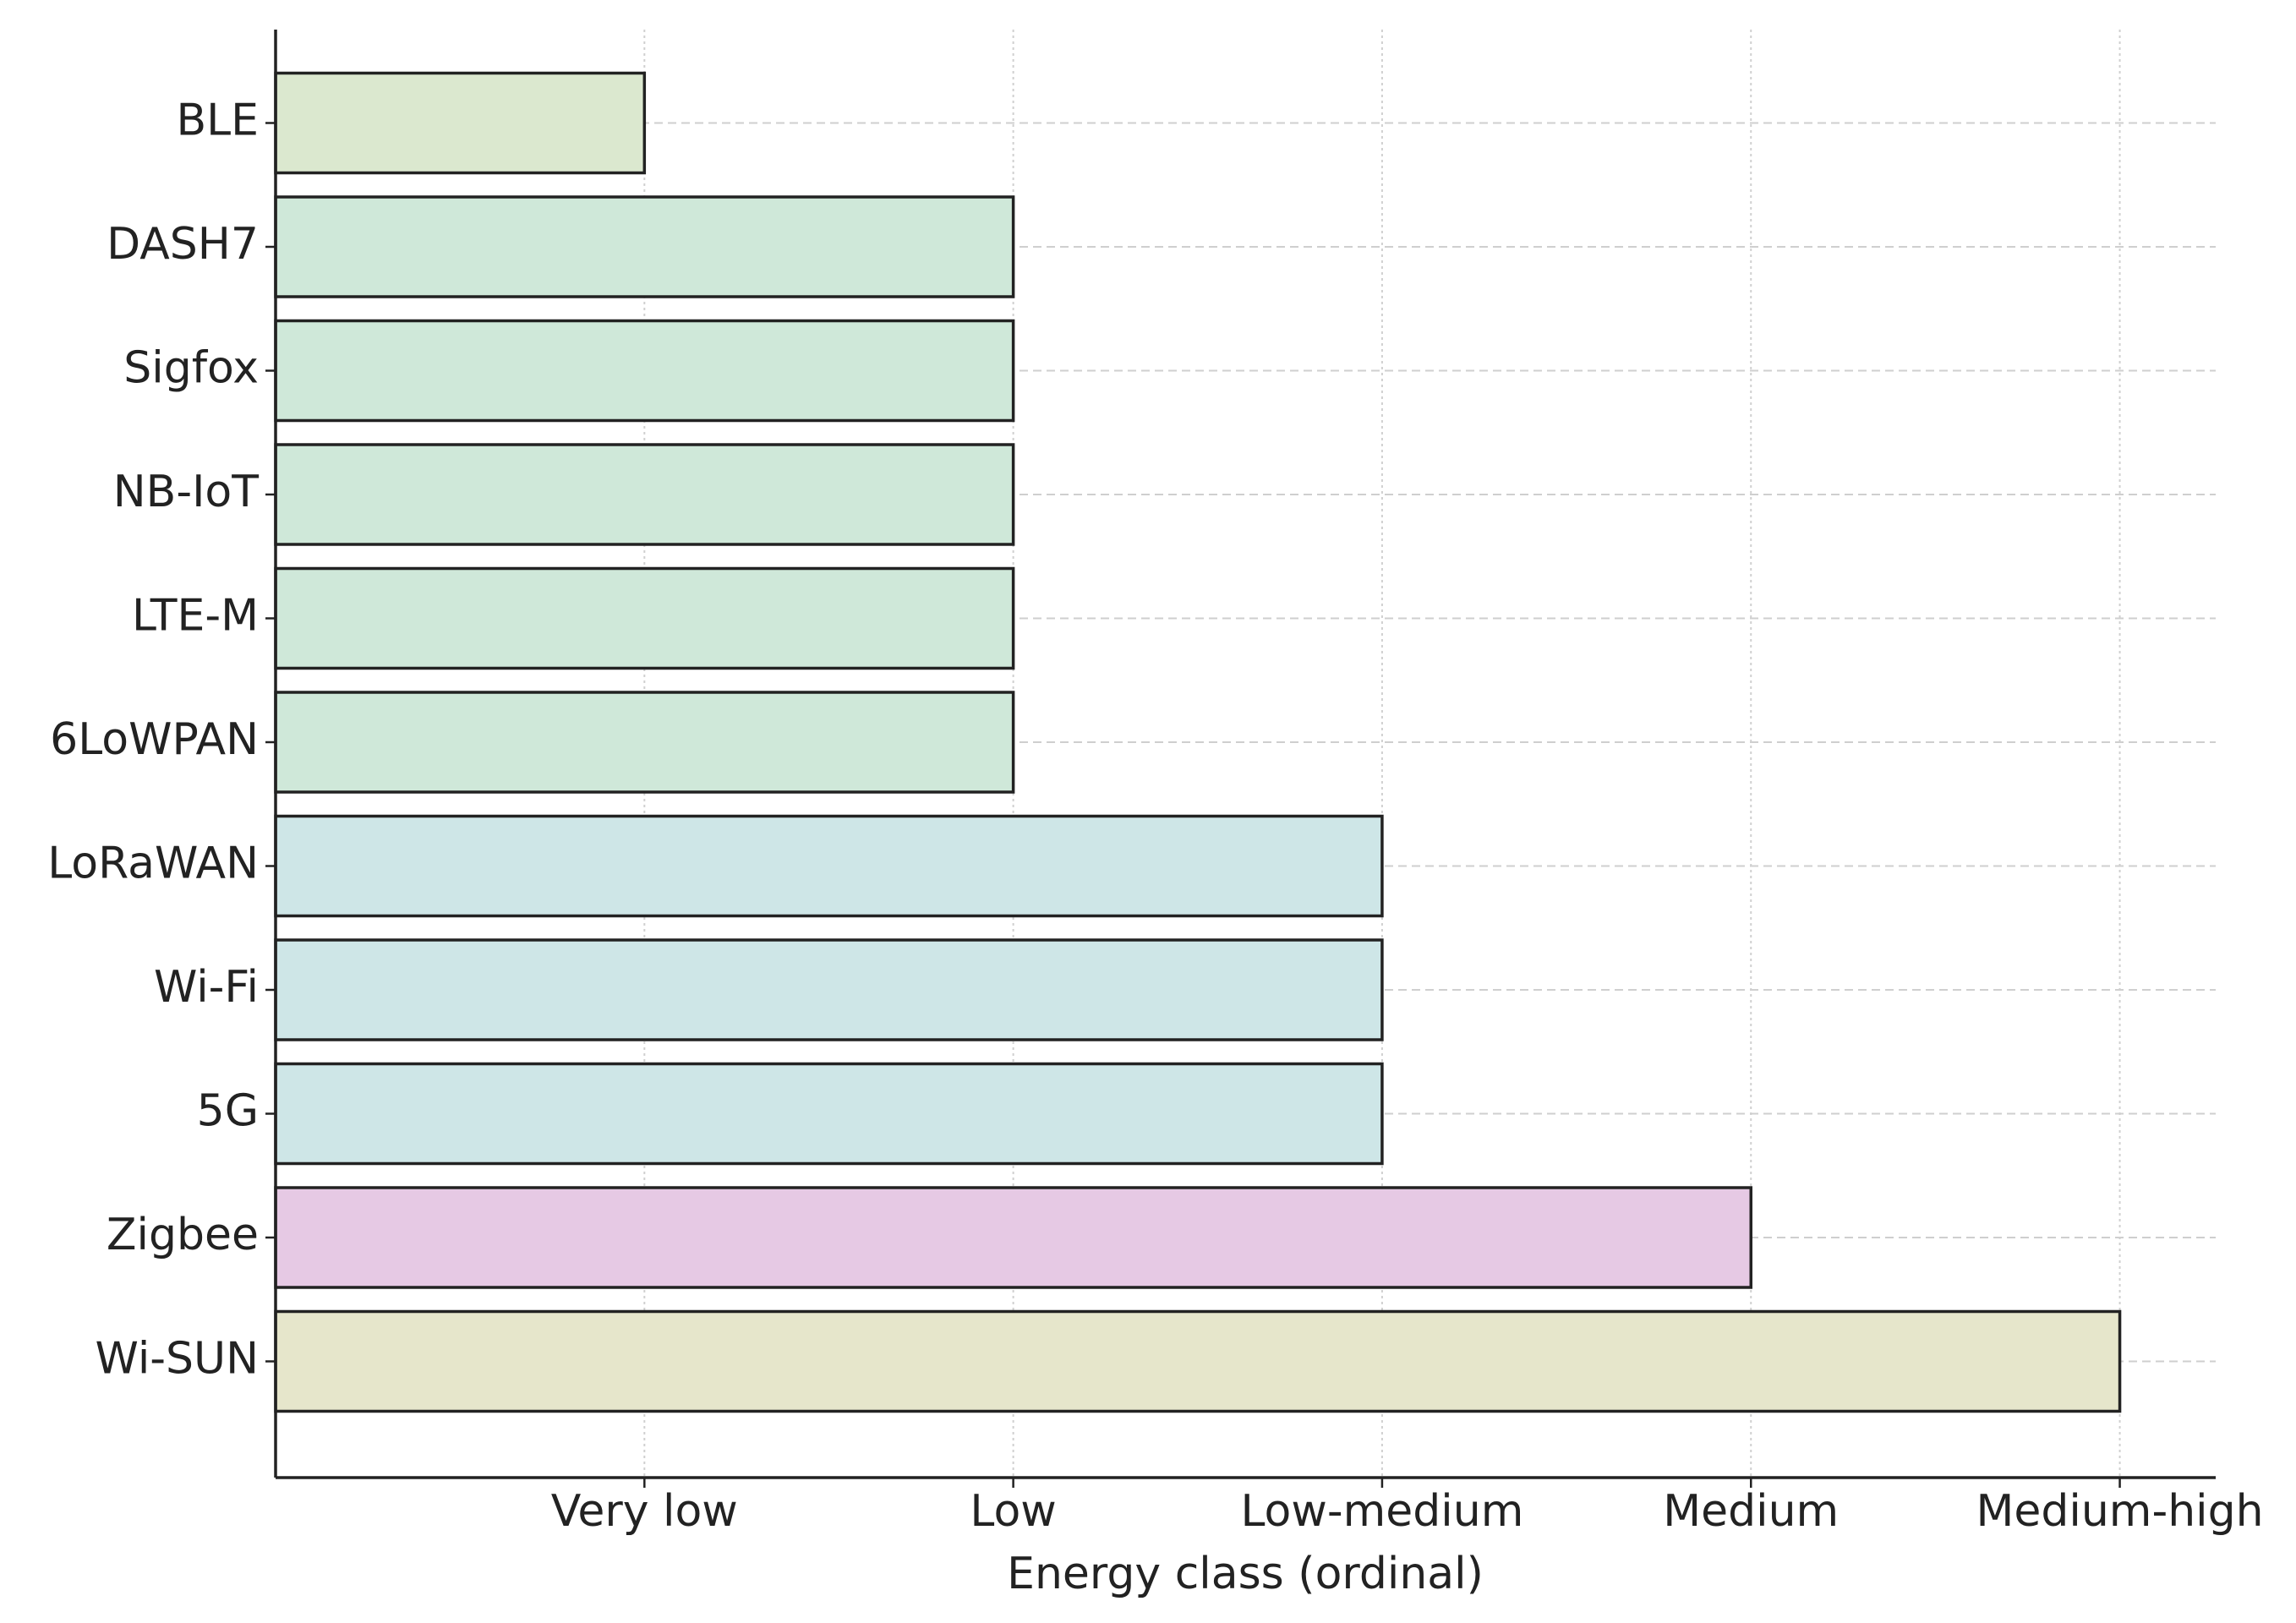 The image size is (2296, 1623). What do you see at coordinates (154, 740) in the screenshot?
I see `y-tick-label: 6LoWPAN` at bounding box center [154, 740].